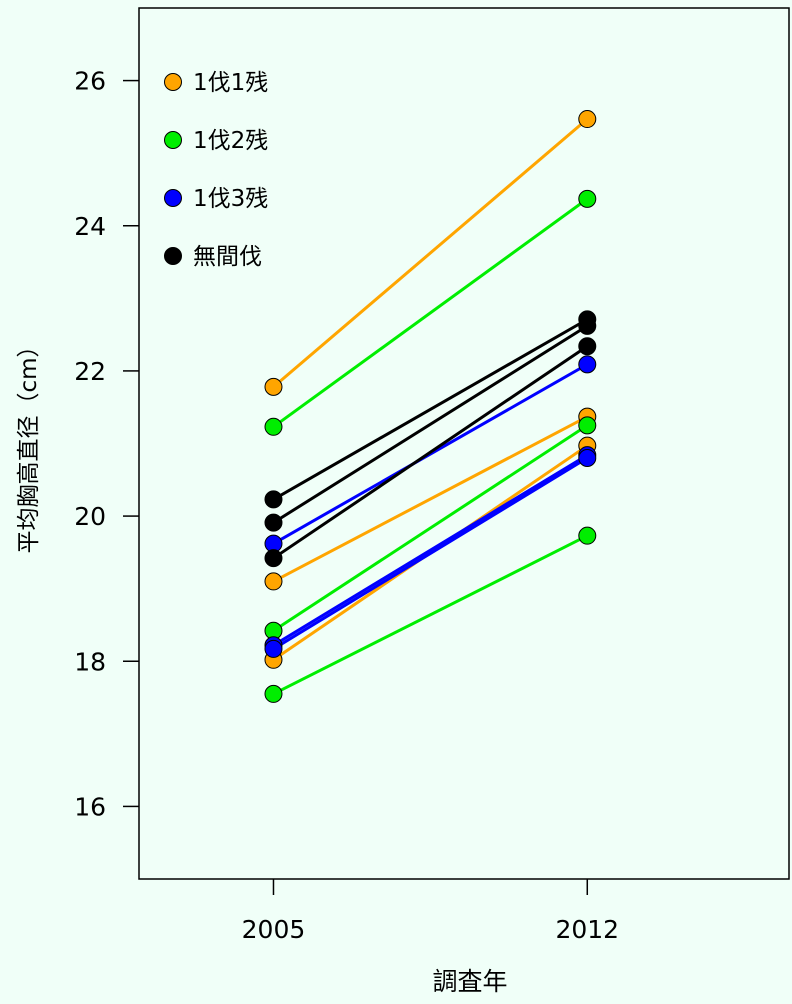 The width and height of the screenshot is (792, 1004). Describe the element at coordinates (587, 929) in the screenshot. I see `x-tick-label: 2012` at that location.